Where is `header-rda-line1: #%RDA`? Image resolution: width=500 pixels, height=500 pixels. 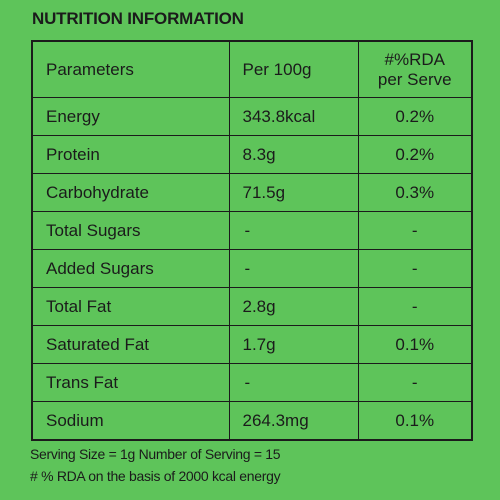
header-rda-line1: #%RDA is located at coordinates (414, 59).